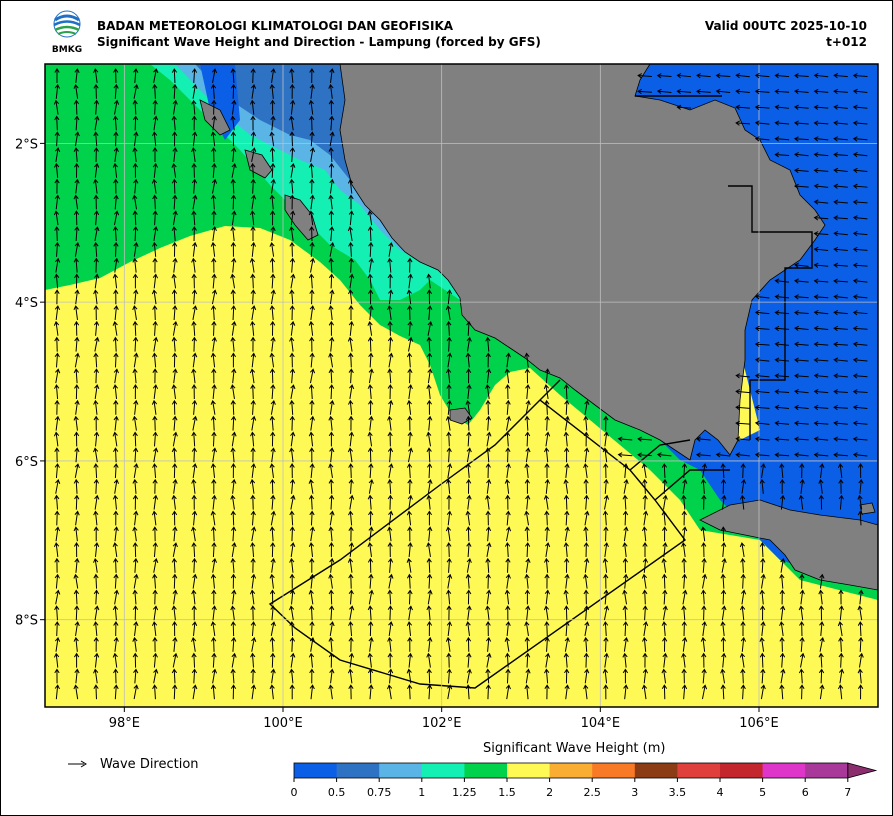 This screenshot has height=816, width=893. What do you see at coordinates (443, 770) in the screenshot?
I see `colorbar-segment` at bounding box center [443, 770].